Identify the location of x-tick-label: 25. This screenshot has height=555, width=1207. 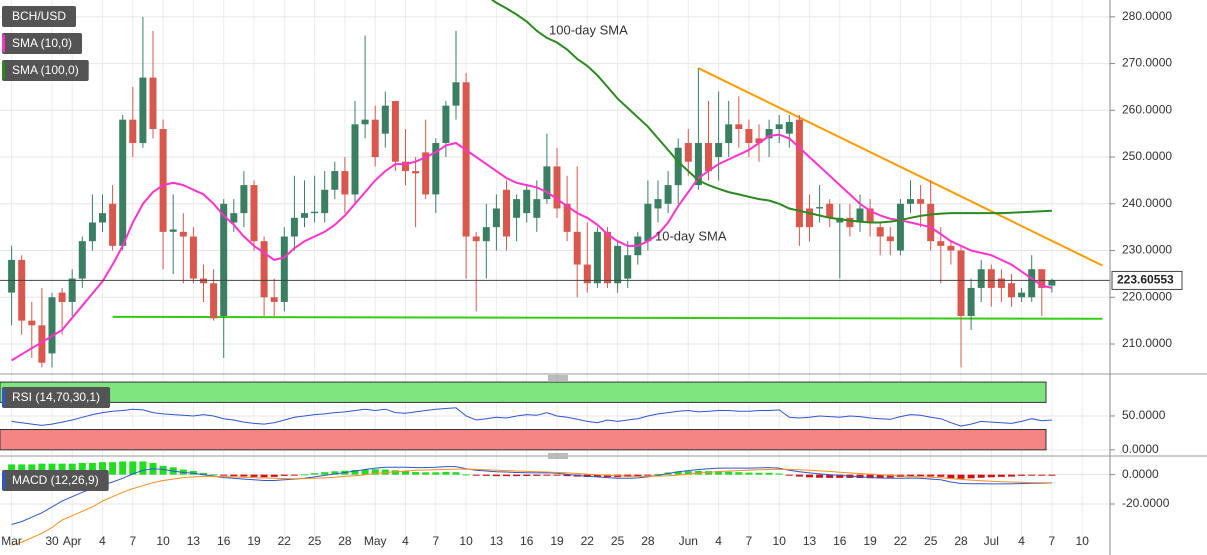
(931, 541).